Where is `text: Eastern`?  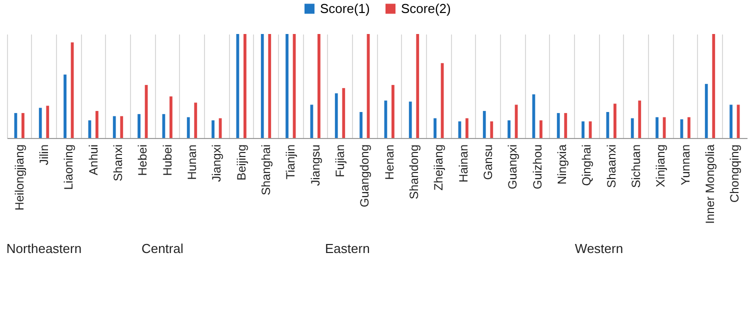 text: Eastern is located at coordinates (347, 248).